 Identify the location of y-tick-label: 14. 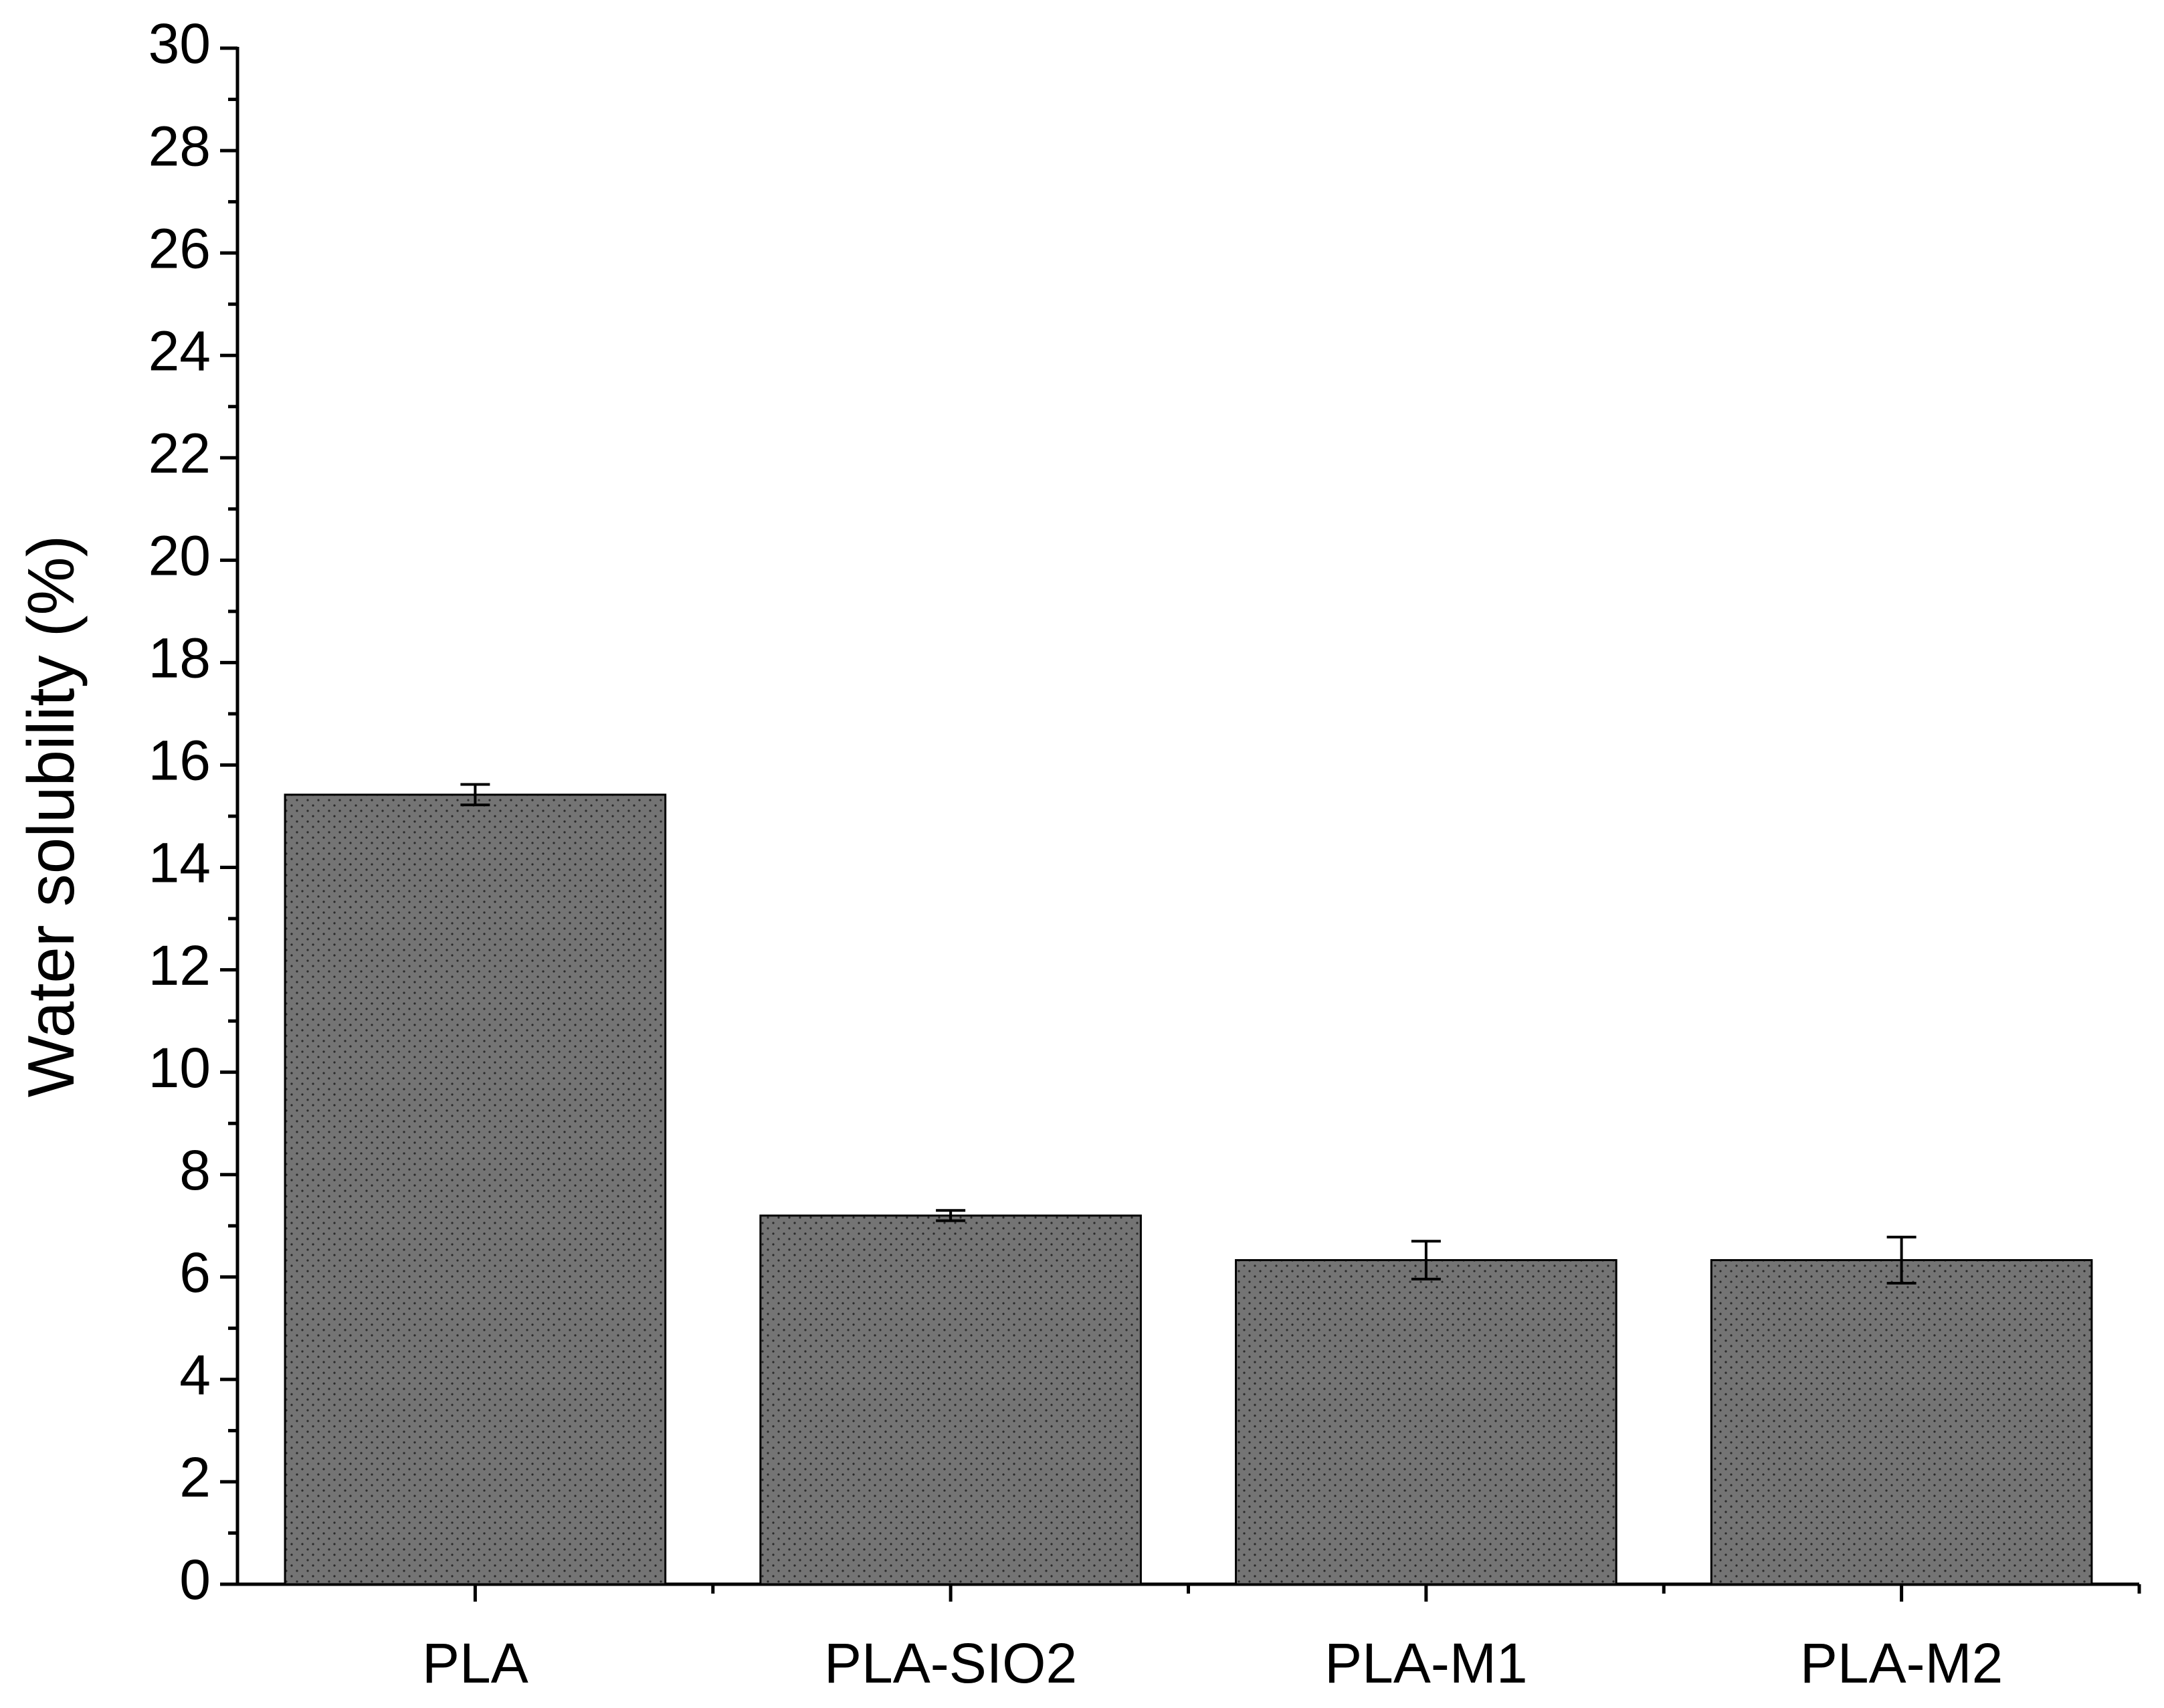
(180, 863).